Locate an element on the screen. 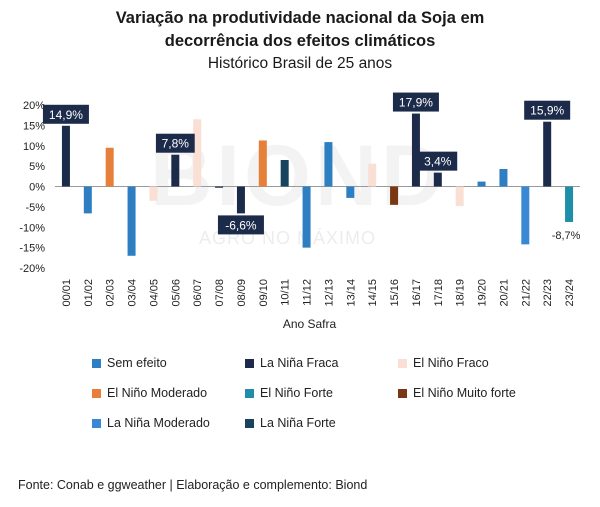 Image resolution: width=600 pixels, height=507 pixels. bar-00/01 is located at coordinates (65, 156).